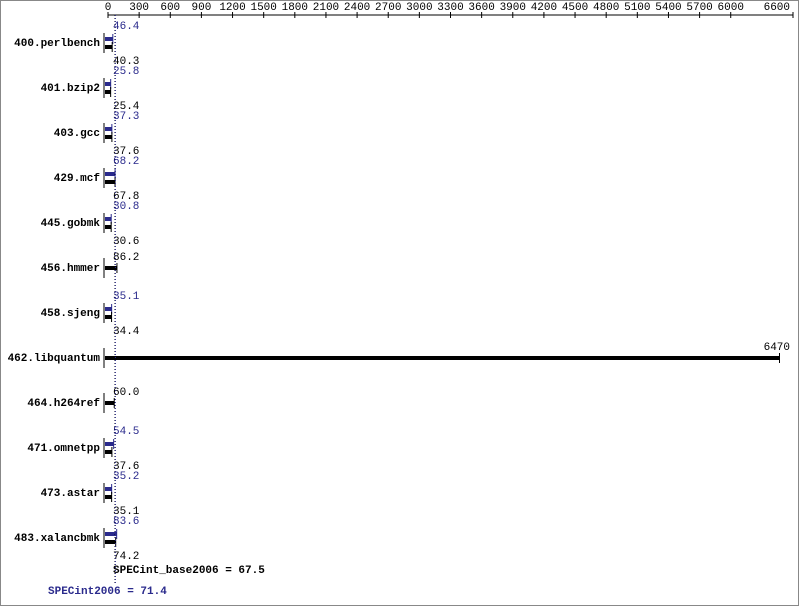  Describe the element at coordinates (107, 592) in the screenshot. I see `reference-label: SPECint2006 = 71.4` at that location.